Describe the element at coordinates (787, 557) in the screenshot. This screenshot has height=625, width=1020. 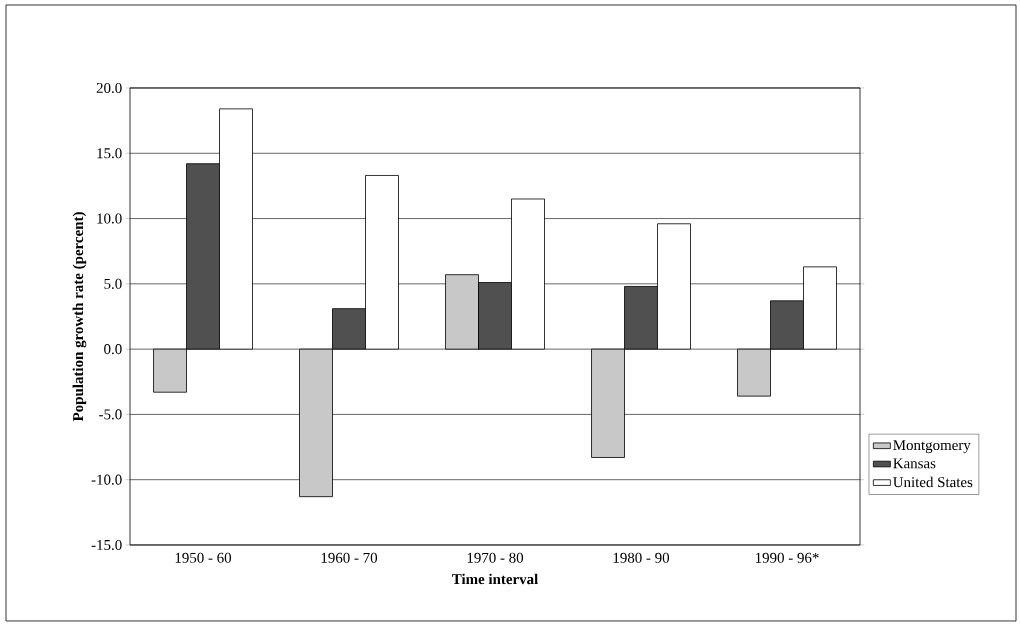
I see `x-tick-label: 1990 - 96*` at that location.